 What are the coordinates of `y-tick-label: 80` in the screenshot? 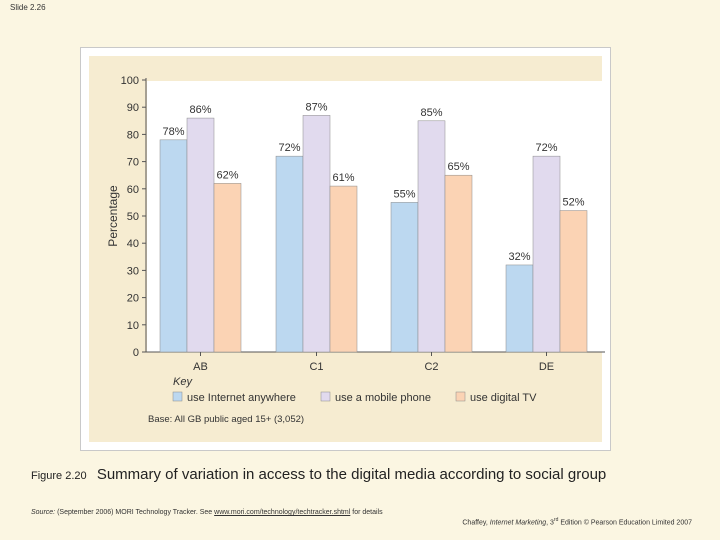 It's located at (133, 135).